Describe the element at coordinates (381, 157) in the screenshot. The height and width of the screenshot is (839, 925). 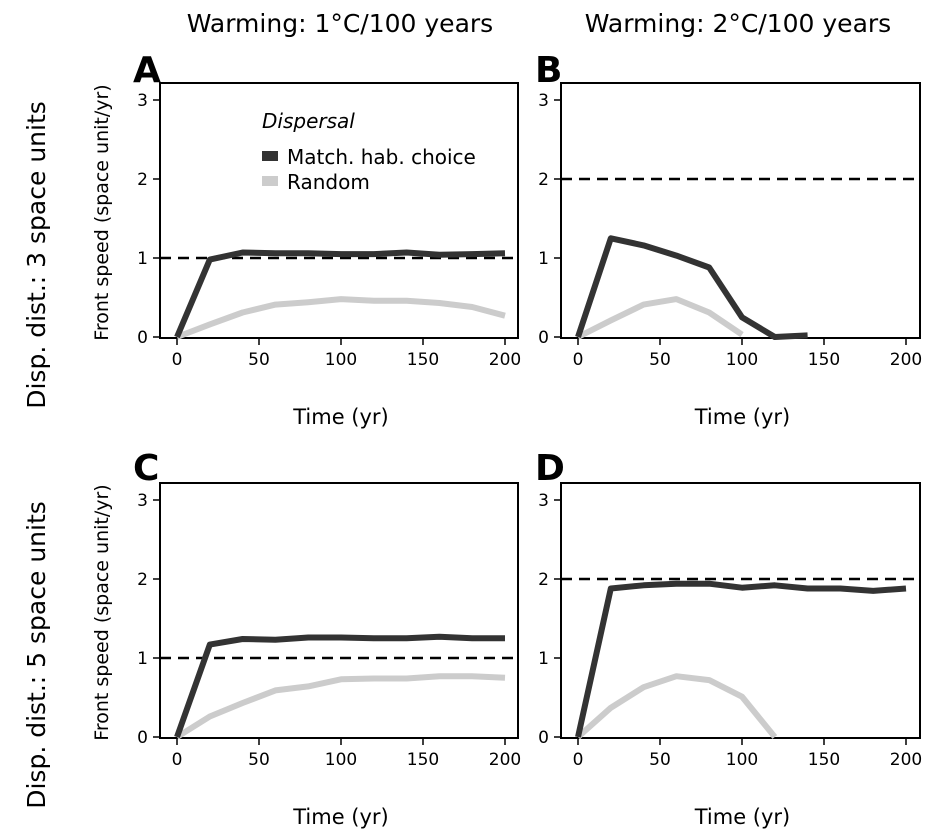
I see `legend-entry-match: Match. hab. choice` at that location.